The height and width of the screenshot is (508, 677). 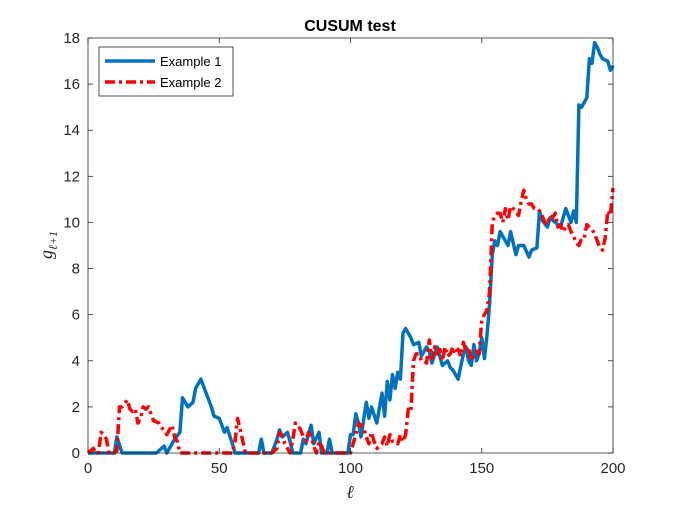 I want to click on x-tick-label: 0, so click(x=88, y=468).